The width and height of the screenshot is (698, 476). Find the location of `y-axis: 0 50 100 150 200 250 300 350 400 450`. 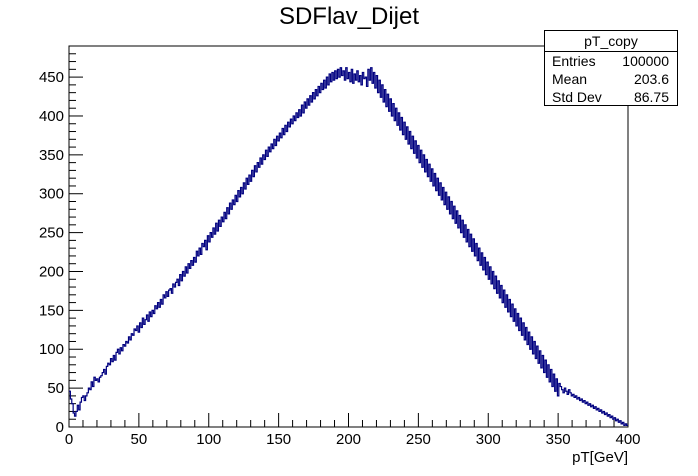

y-axis: 0 50 100 150 200 250 300 350 400 450 is located at coordinates (61, 240).